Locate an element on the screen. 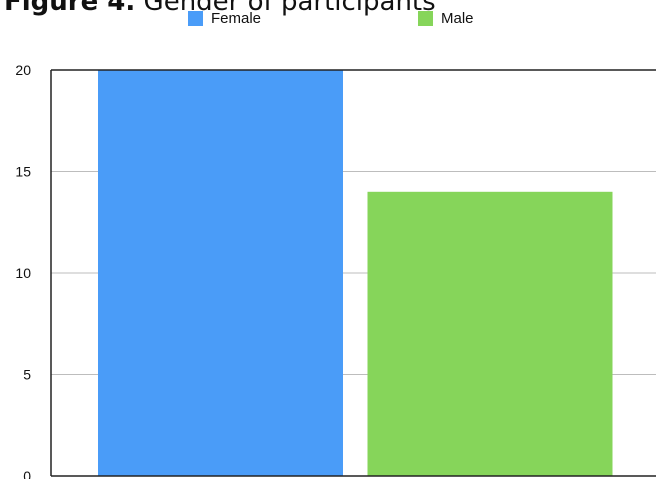 The width and height of the screenshot is (656, 479). legend-label-male: Male is located at coordinates (457, 18).